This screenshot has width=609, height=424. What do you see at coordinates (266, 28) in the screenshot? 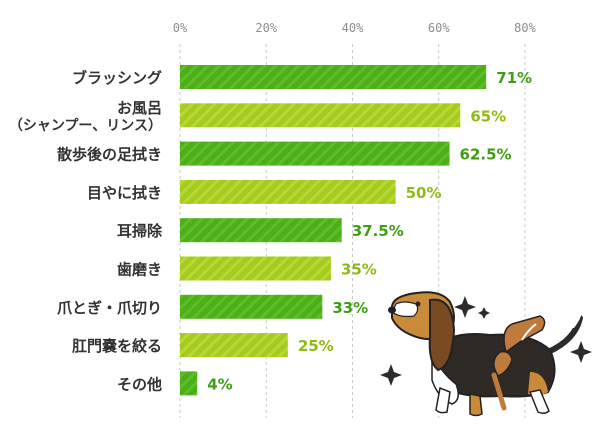
I see `x-tick-label: 20%` at bounding box center [266, 28].